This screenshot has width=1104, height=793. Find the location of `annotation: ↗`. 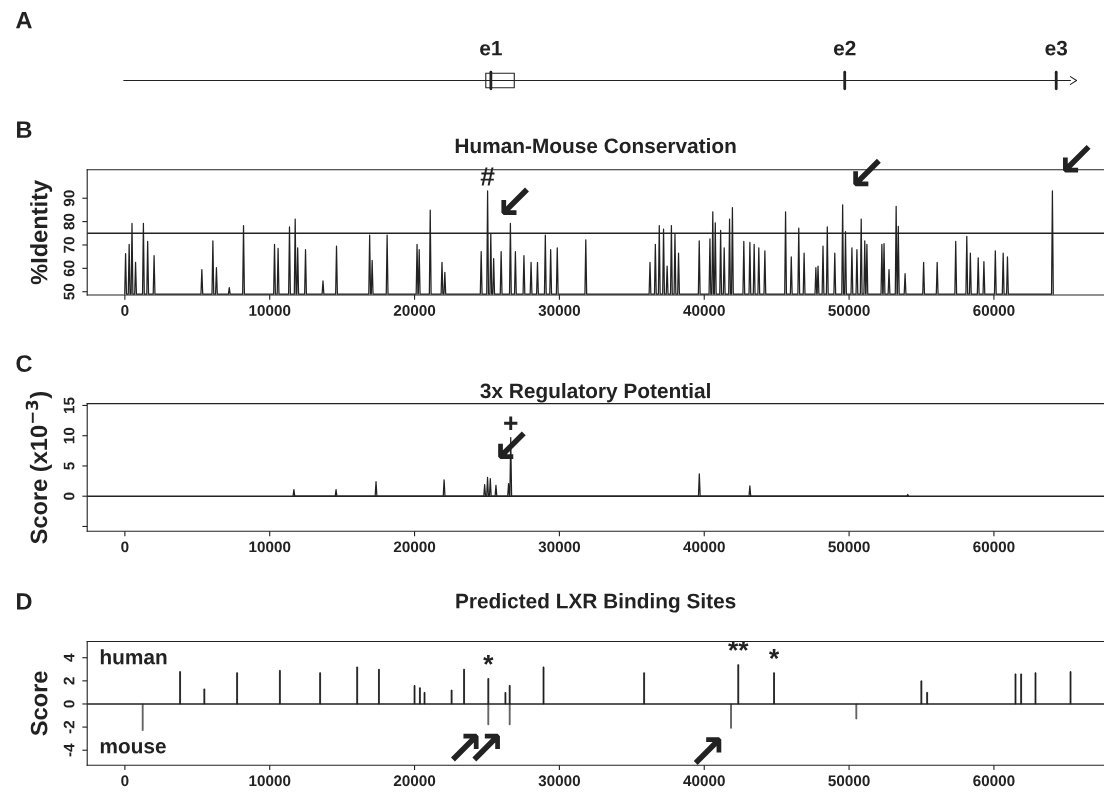

annotation: ↗ is located at coordinates (707, 751).